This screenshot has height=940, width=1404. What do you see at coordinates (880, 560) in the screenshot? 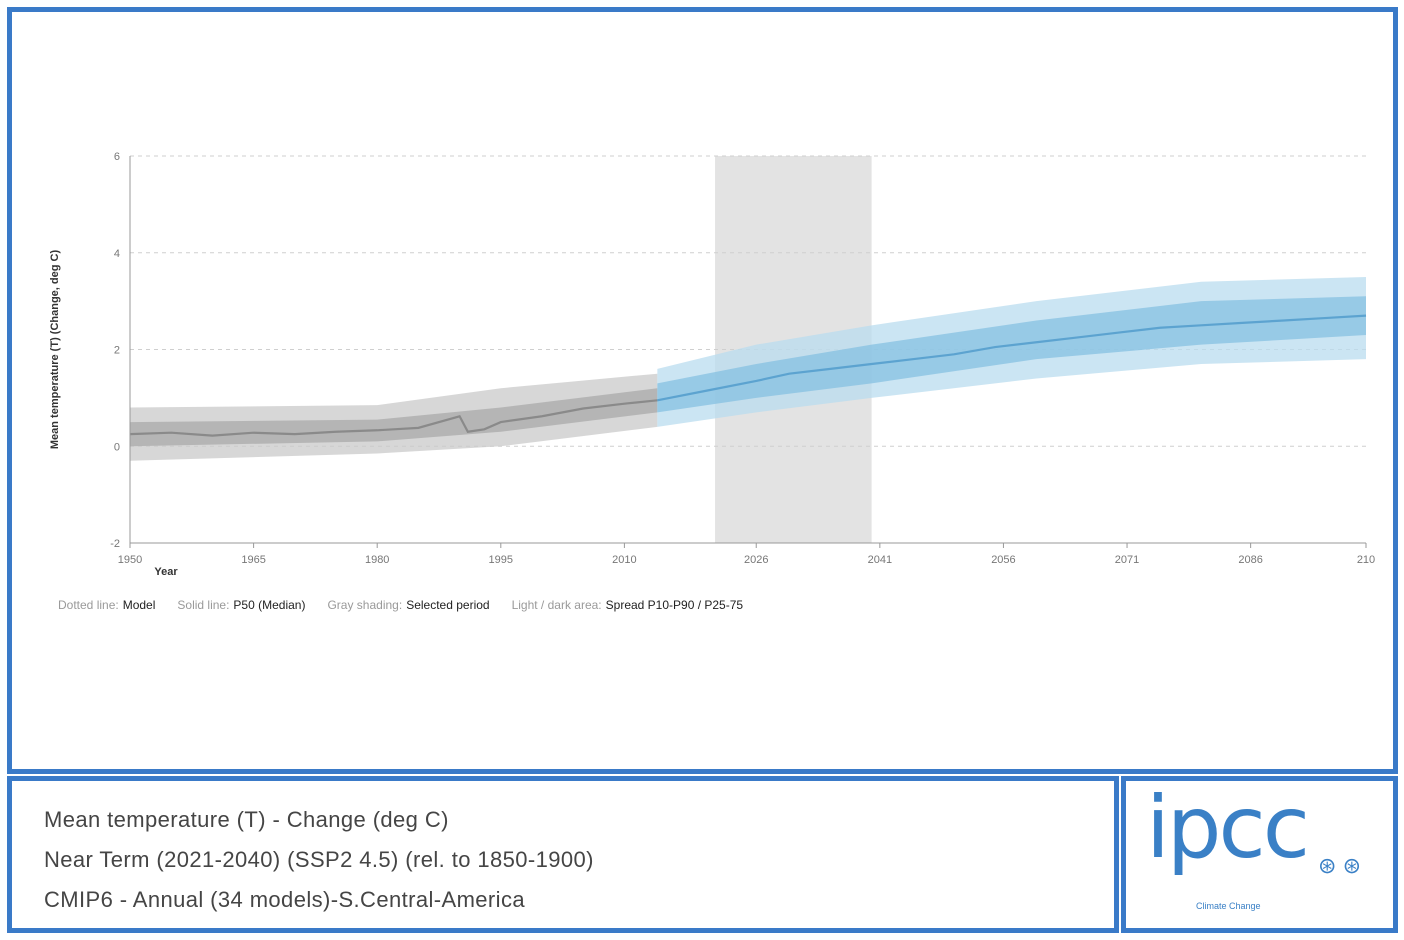
I see `x-tick-label: 2041` at bounding box center [880, 560].